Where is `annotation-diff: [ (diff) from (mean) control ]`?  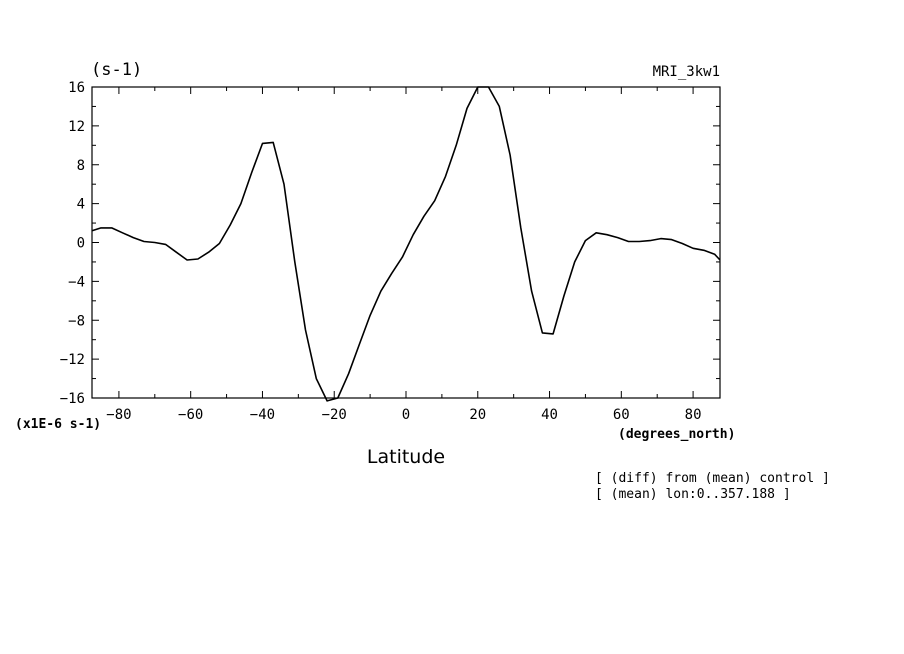
annotation-diff: [ (diff) from (mean) control ] is located at coordinates (712, 478).